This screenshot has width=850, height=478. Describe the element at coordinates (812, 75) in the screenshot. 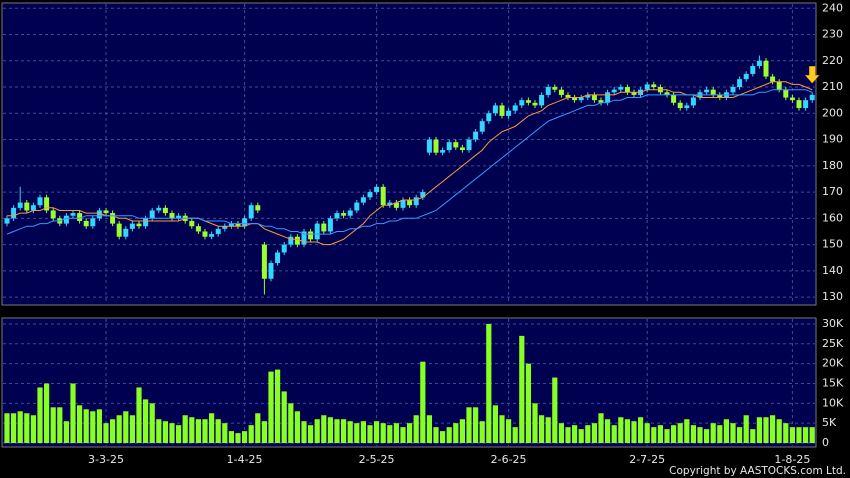

I see `latest-arrow` at that location.